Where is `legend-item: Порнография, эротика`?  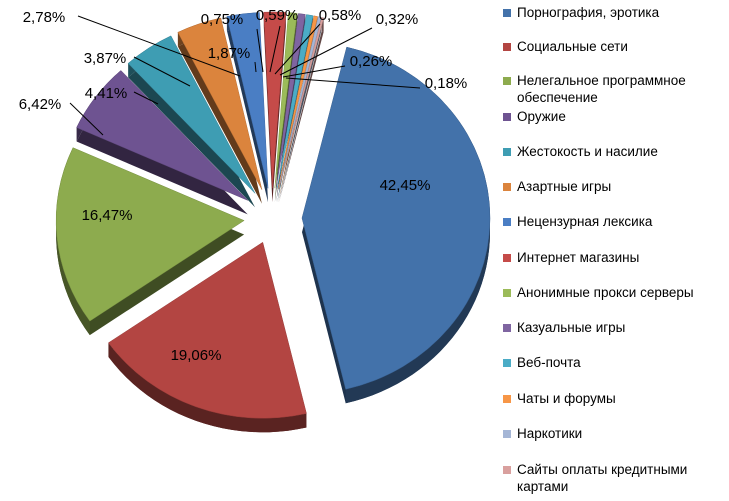
legend-item: Порнография, эротика is located at coordinates (616, 12).